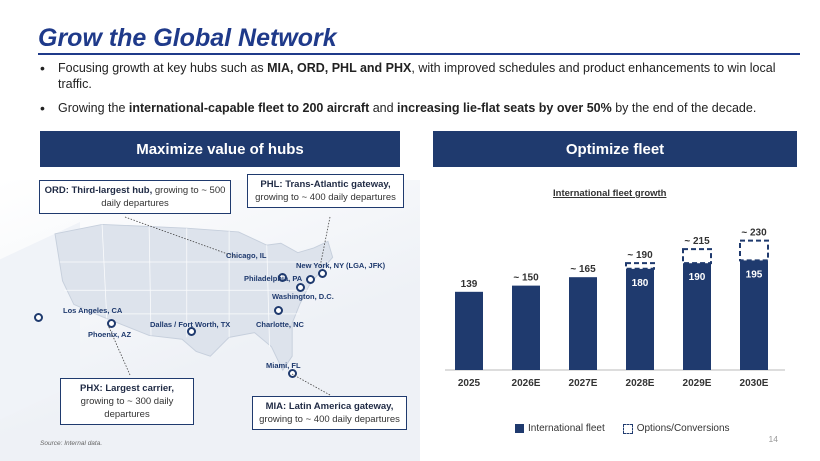 The height and width of the screenshot is (461, 820). What do you see at coordinates (280, 324) in the screenshot?
I see `charlotte-label: Charlotte, NC` at bounding box center [280, 324].